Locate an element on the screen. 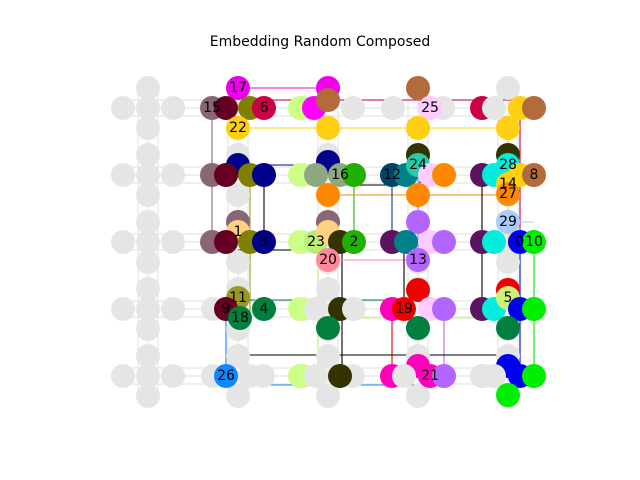 The width and height of the screenshot is (640, 480). node-label-2: 2 is located at coordinates (354, 242).